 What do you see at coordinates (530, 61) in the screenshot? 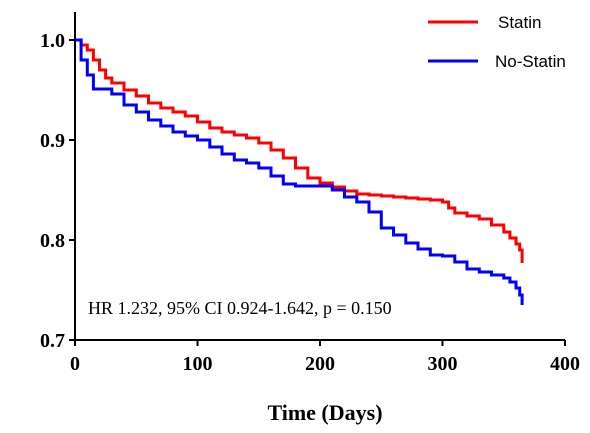
I see `legend-label-no-statin: No-Statin` at bounding box center [530, 61].